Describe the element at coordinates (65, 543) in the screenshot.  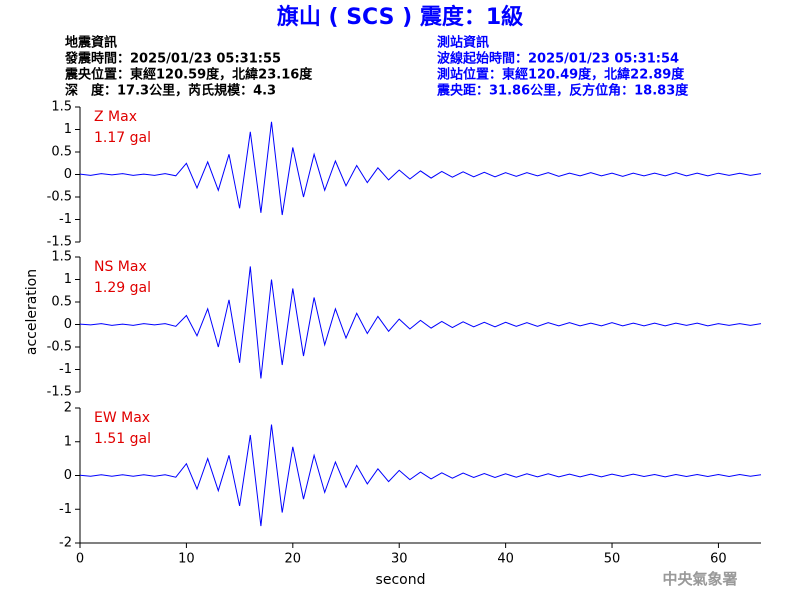
I see `y-tick-label: -2` at that location.